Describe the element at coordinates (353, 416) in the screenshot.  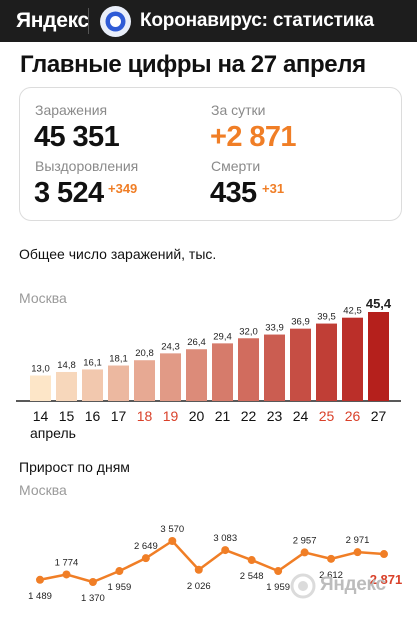
I see `x-tick-label: 26` at that location.